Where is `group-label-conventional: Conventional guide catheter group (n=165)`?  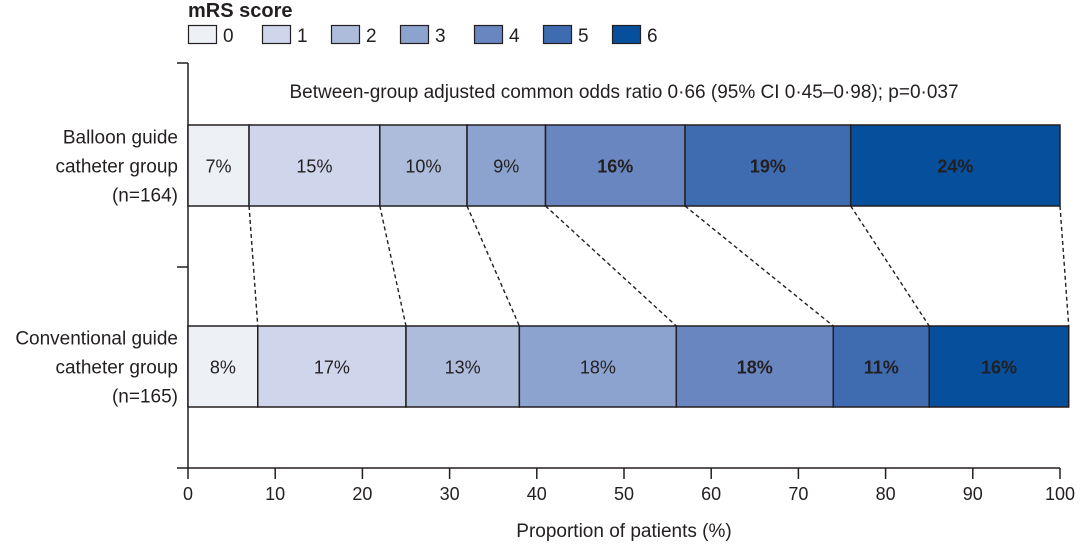
group-label-conventional: Conventional guide catheter group (n=165) is located at coordinates (96, 368).